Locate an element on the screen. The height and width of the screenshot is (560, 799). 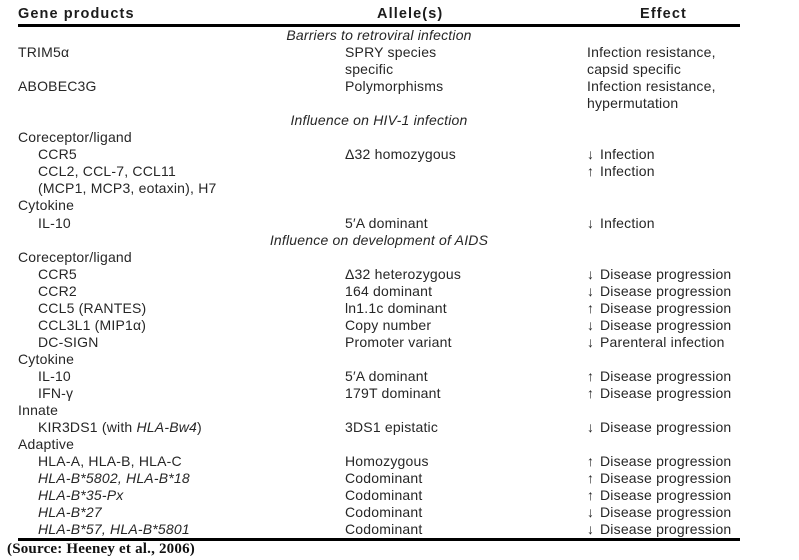
gene-name: KIR3DS1 (with is located at coordinates (87, 427).